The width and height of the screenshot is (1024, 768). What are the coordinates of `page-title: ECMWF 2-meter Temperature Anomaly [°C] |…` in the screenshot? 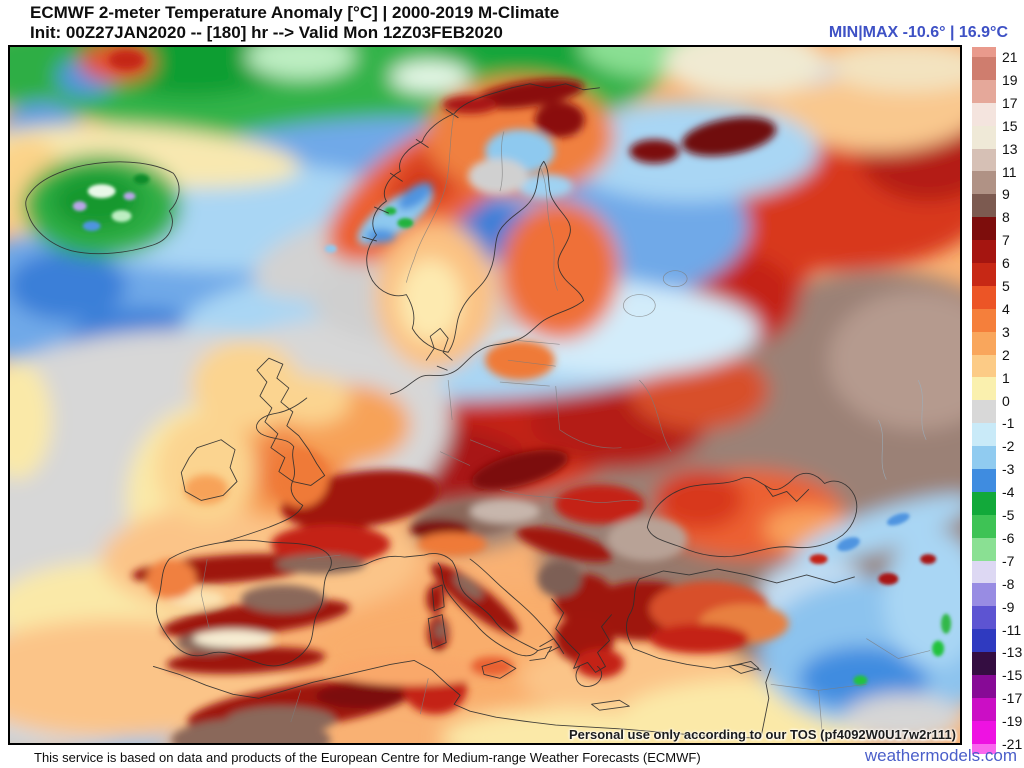 It's located at (295, 12).